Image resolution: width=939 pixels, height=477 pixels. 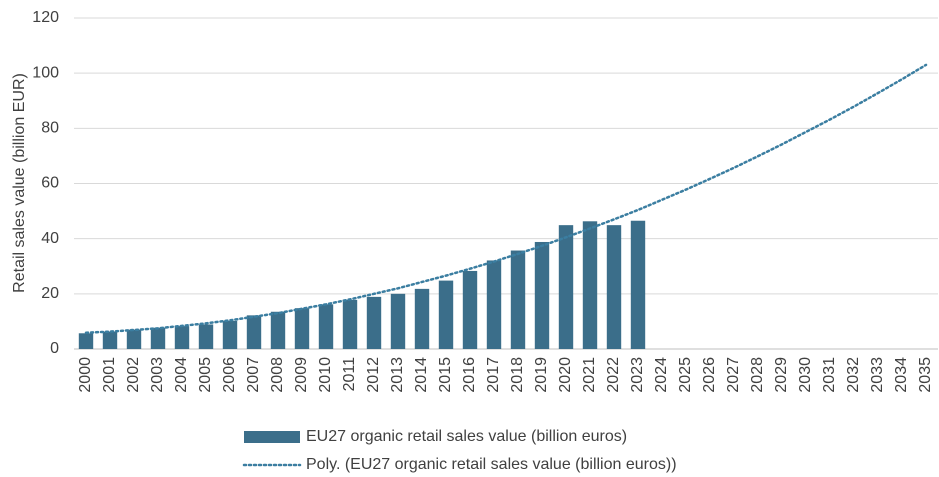 I want to click on x-tick-label: 2006, so click(x=229, y=375).